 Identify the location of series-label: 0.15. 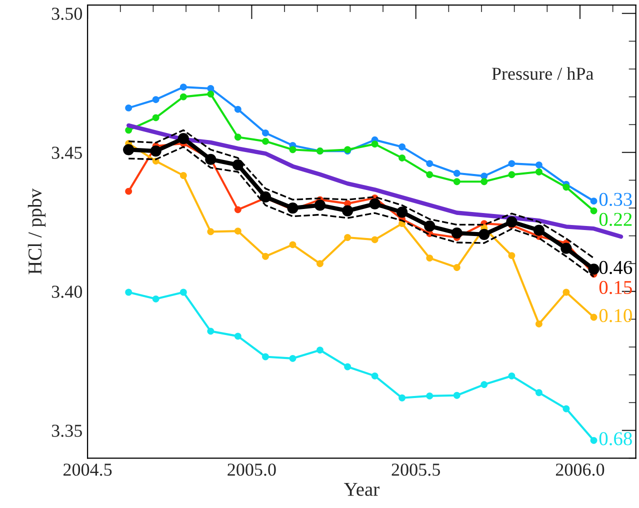
(615, 287).